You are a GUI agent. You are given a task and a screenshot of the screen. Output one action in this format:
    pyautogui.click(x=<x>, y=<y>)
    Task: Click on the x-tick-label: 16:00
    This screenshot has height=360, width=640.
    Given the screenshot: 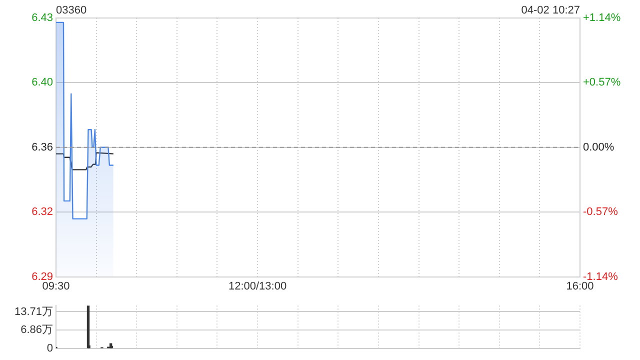 What is the action you would take?
    pyautogui.click(x=580, y=286)
    